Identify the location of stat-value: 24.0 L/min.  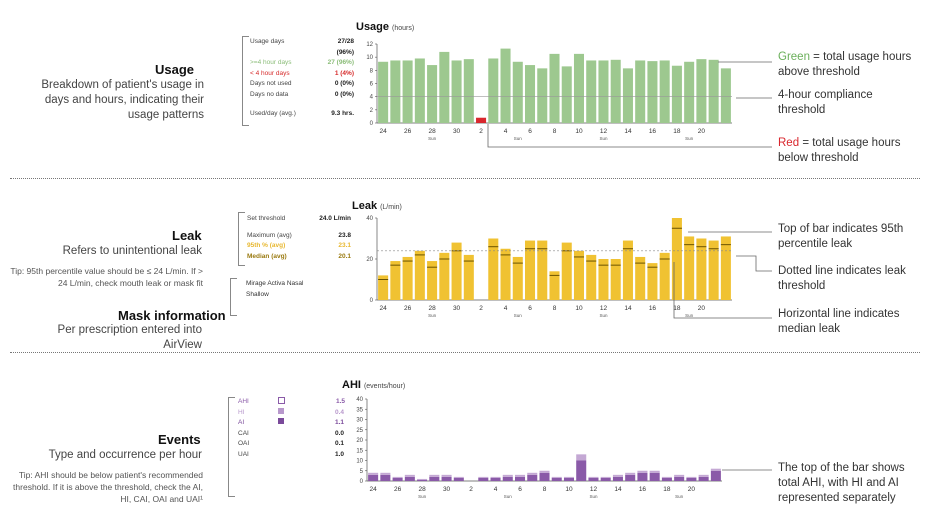
(335, 218).